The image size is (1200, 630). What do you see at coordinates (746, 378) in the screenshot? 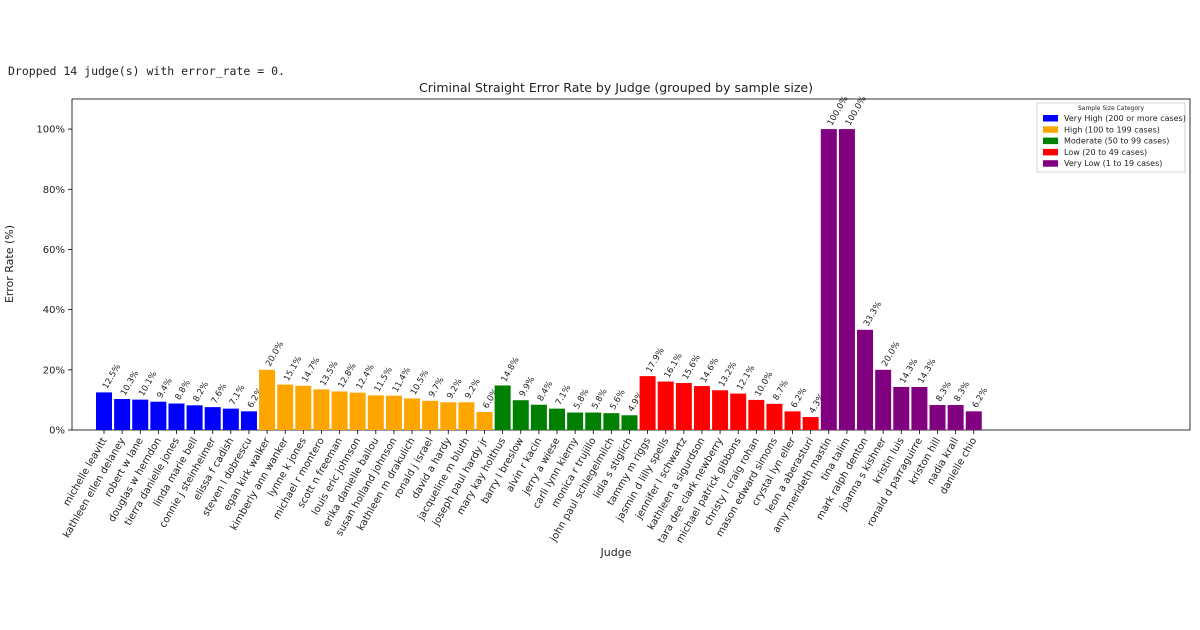
I see `bar-value-label: 12.1%` at bounding box center [746, 378].